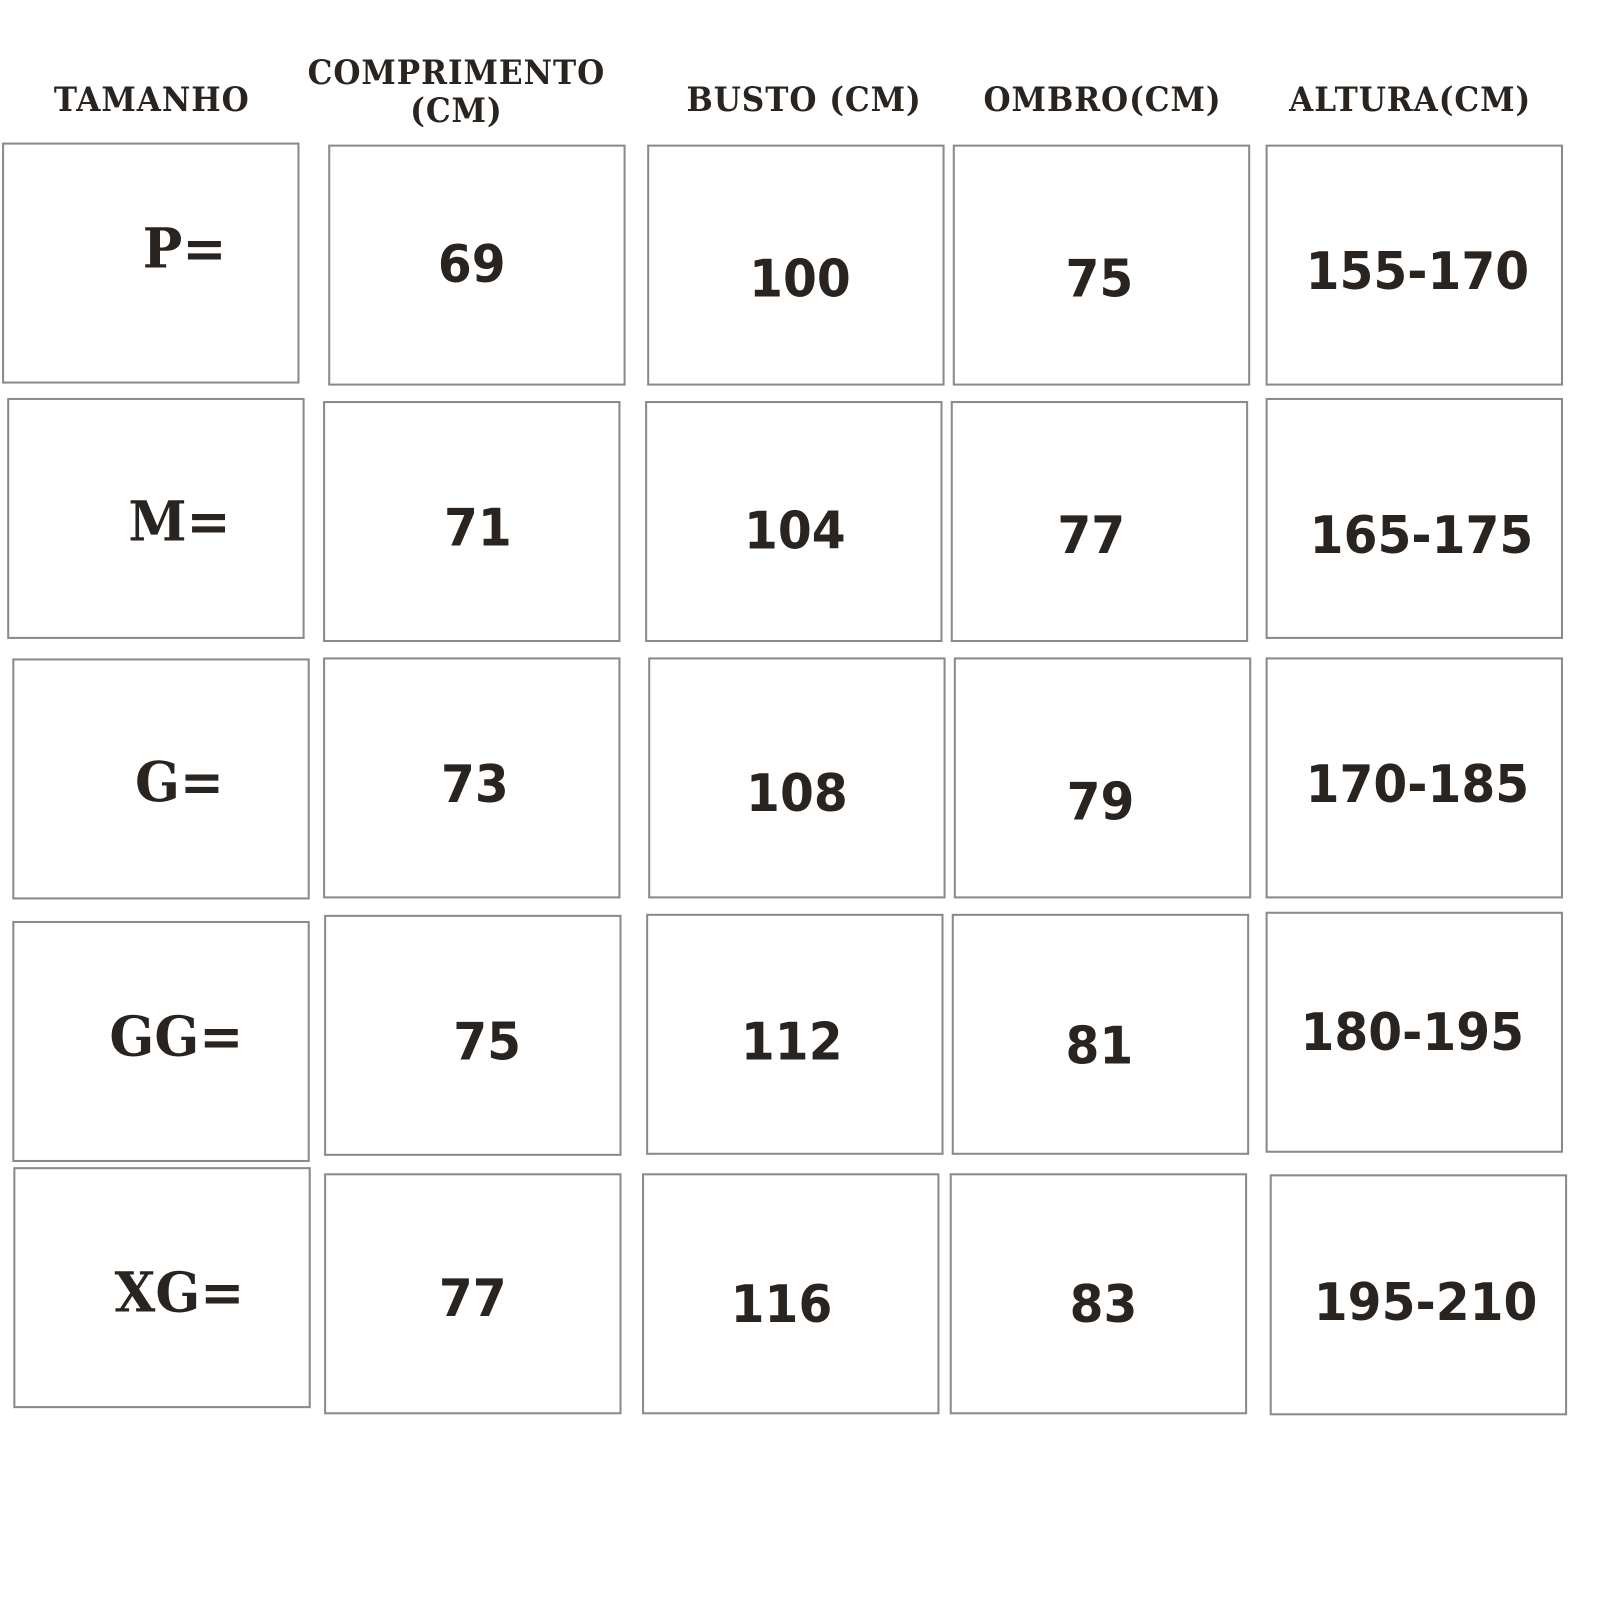 This screenshot has width=1600, height=1600. What do you see at coordinates (474, 784) in the screenshot?
I see `measurement-value: 73` at bounding box center [474, 784].